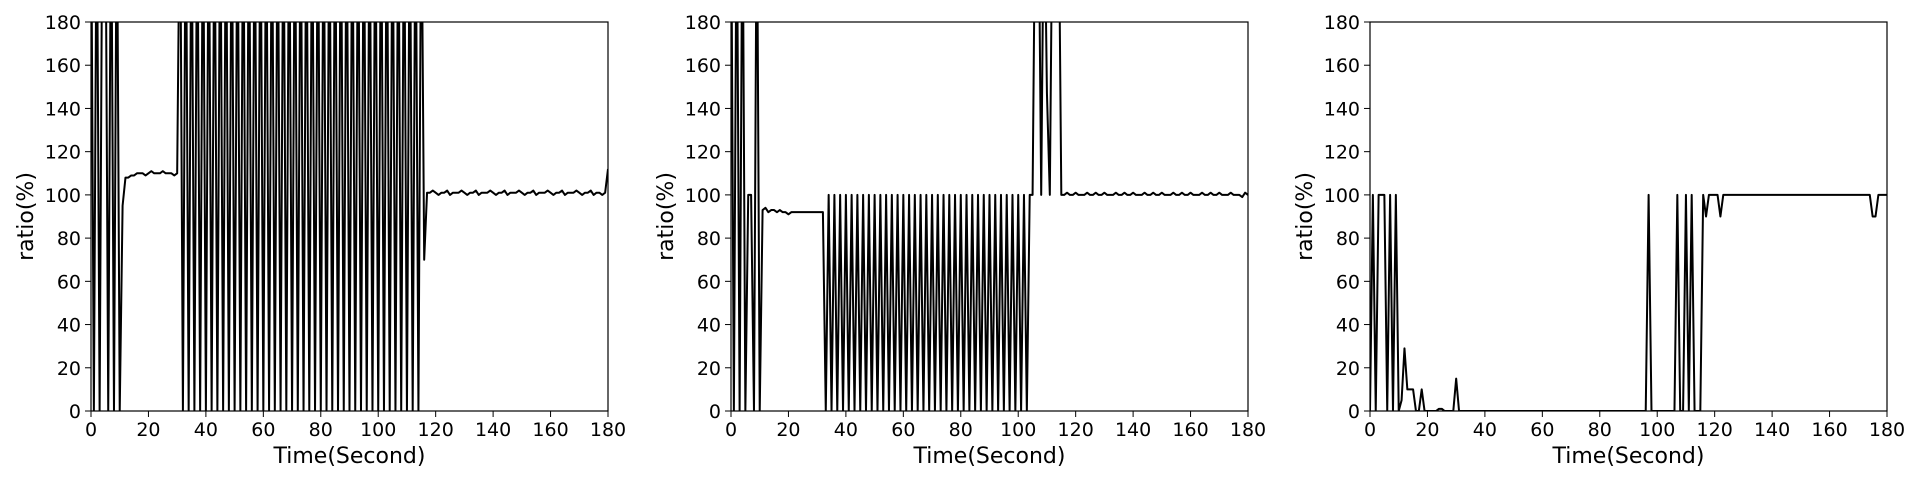 The width and height of the screenshot is (1920, 480). I want to click on line-series, so click(1628, 302).